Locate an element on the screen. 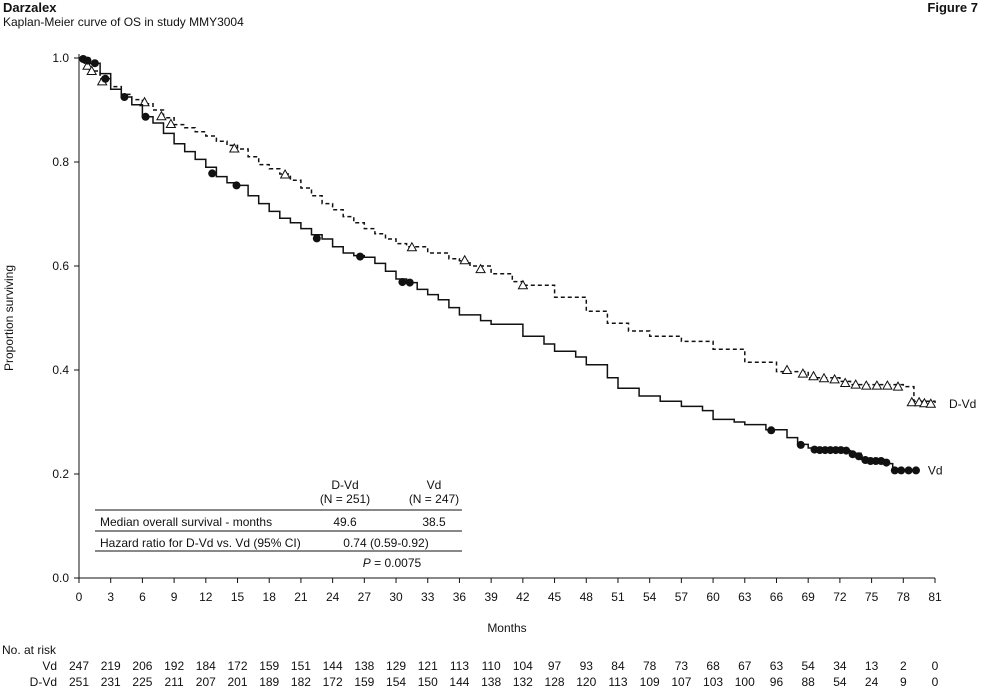 The width and height of the screenshot is (983, 692). at-risk-value: 73 is located at coordinates (682, 666).